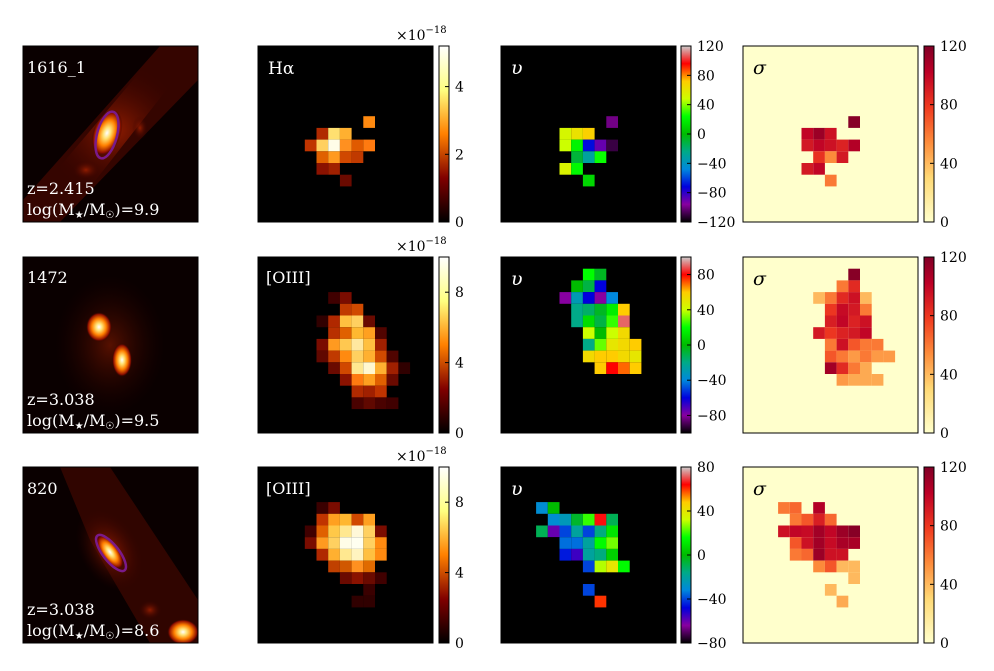  What do you see at coordinates (929, 134) in the screenshot?
I see `dispersion-colorbar` at bounding box center [929, 134].